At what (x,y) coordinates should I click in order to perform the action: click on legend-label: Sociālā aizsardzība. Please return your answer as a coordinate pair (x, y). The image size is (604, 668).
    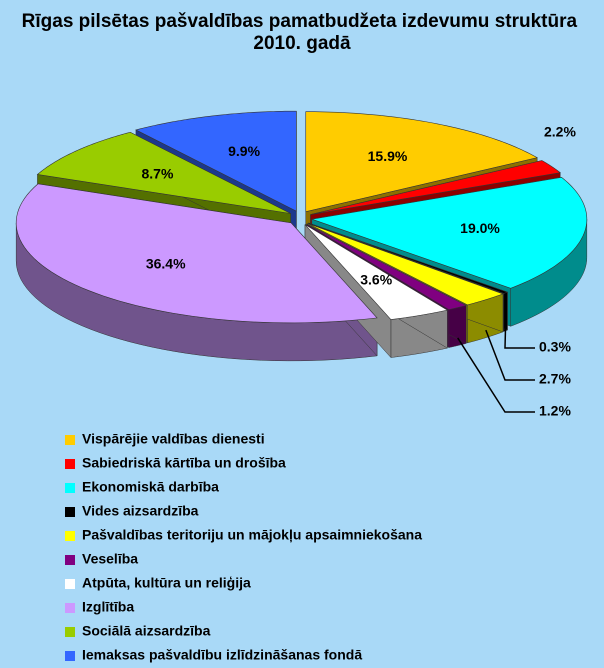
    Looking at the image, I should click on (146, 631).